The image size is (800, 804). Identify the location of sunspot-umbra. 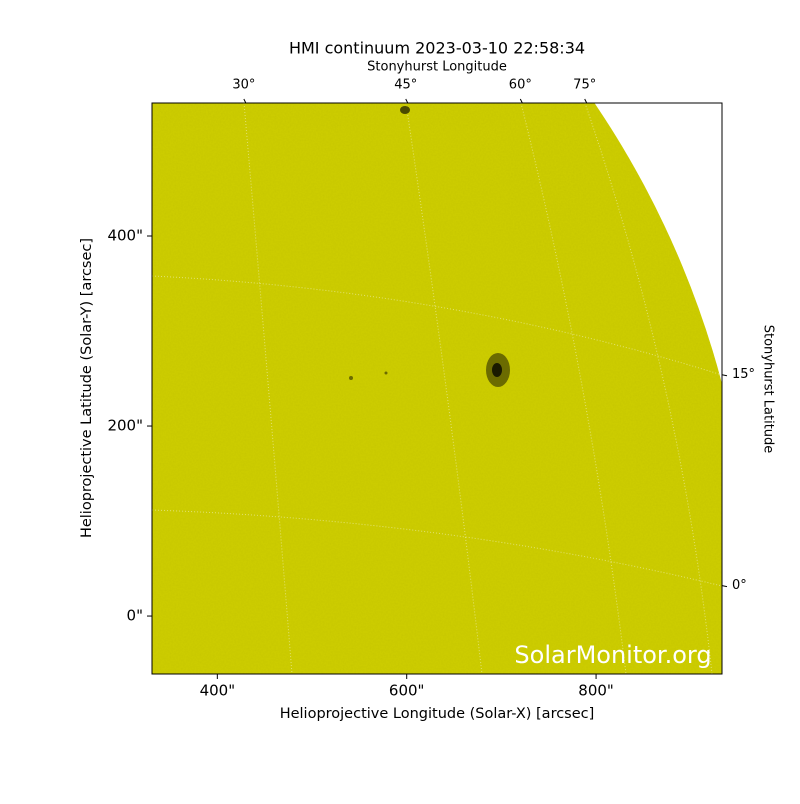
(497, 370).